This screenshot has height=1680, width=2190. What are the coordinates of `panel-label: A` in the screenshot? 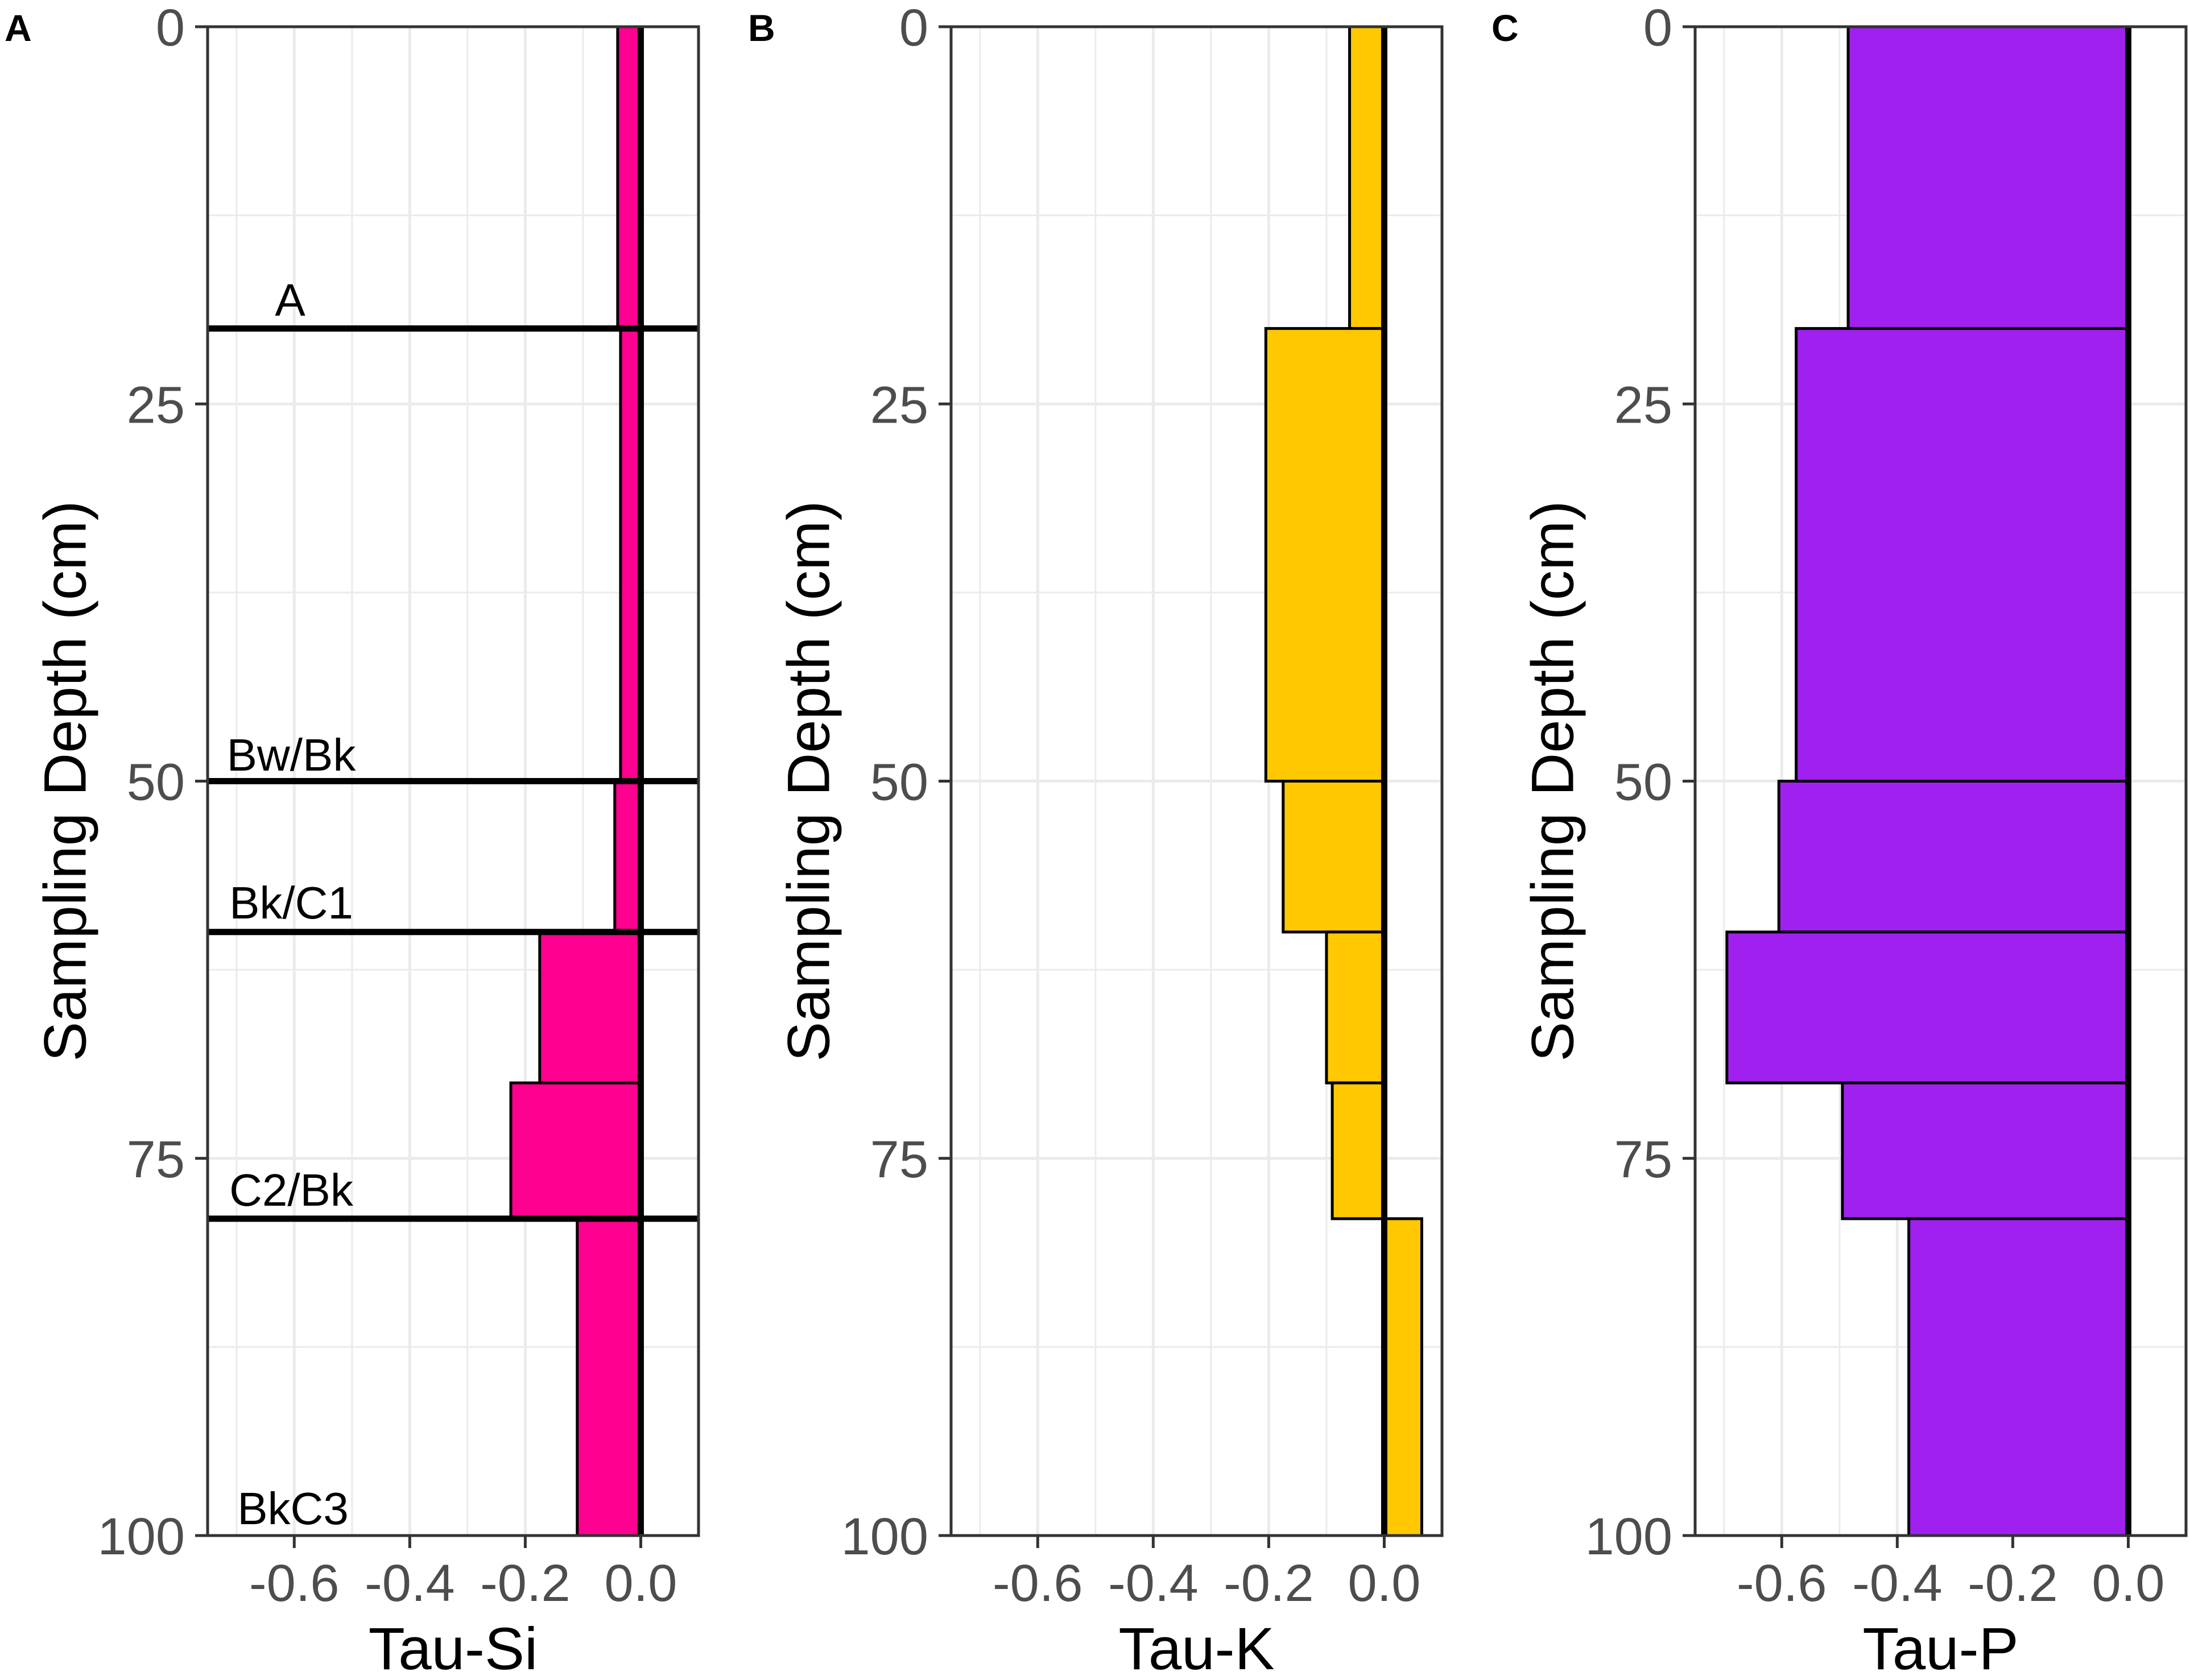 It's located at (18, 28).